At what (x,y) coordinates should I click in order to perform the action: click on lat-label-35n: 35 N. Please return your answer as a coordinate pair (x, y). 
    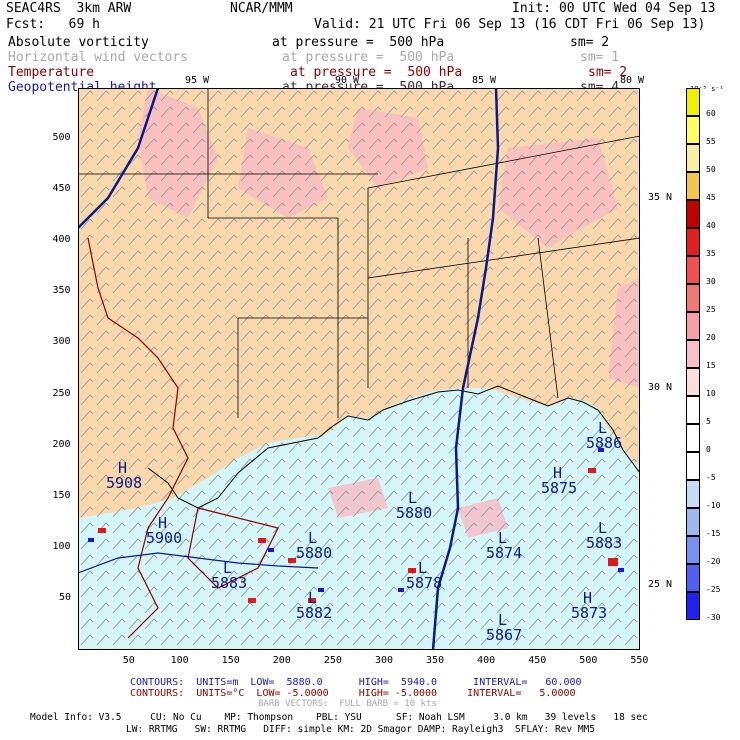
    Looking at the image, I should click on (660, 197).